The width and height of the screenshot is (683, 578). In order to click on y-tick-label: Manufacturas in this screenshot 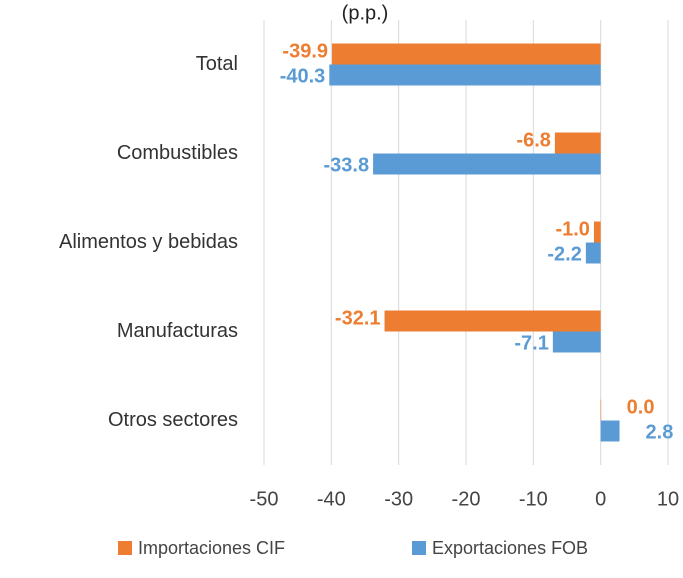, I will do `click(177, 331)`.